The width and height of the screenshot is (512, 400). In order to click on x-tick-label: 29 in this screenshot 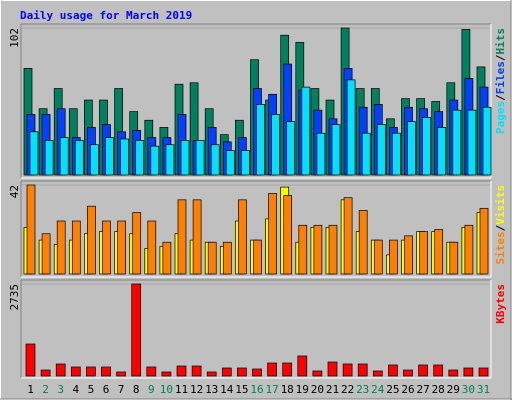, I will do `click(453, 389)`.